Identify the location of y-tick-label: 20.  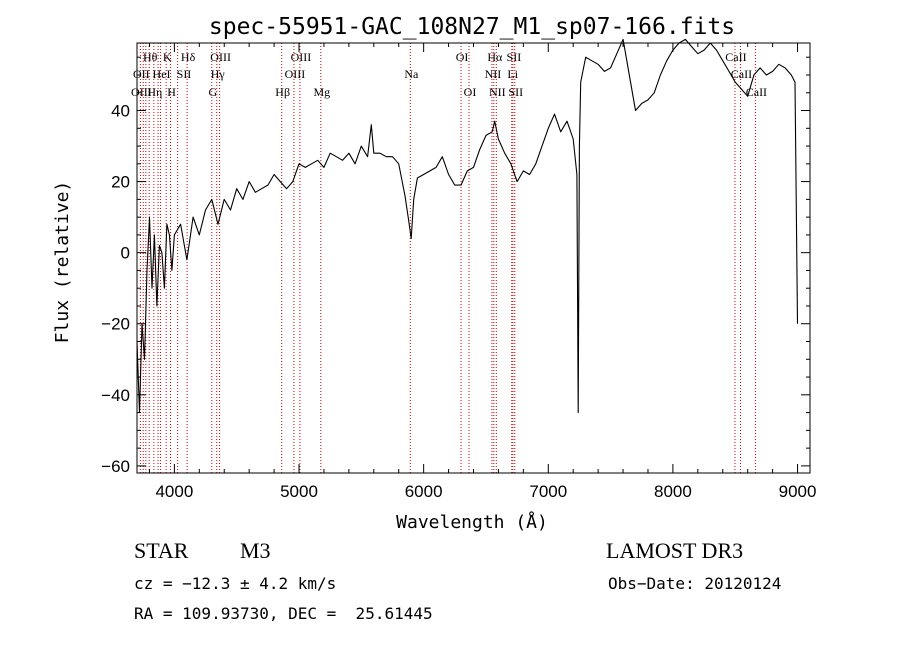
(120, 182).